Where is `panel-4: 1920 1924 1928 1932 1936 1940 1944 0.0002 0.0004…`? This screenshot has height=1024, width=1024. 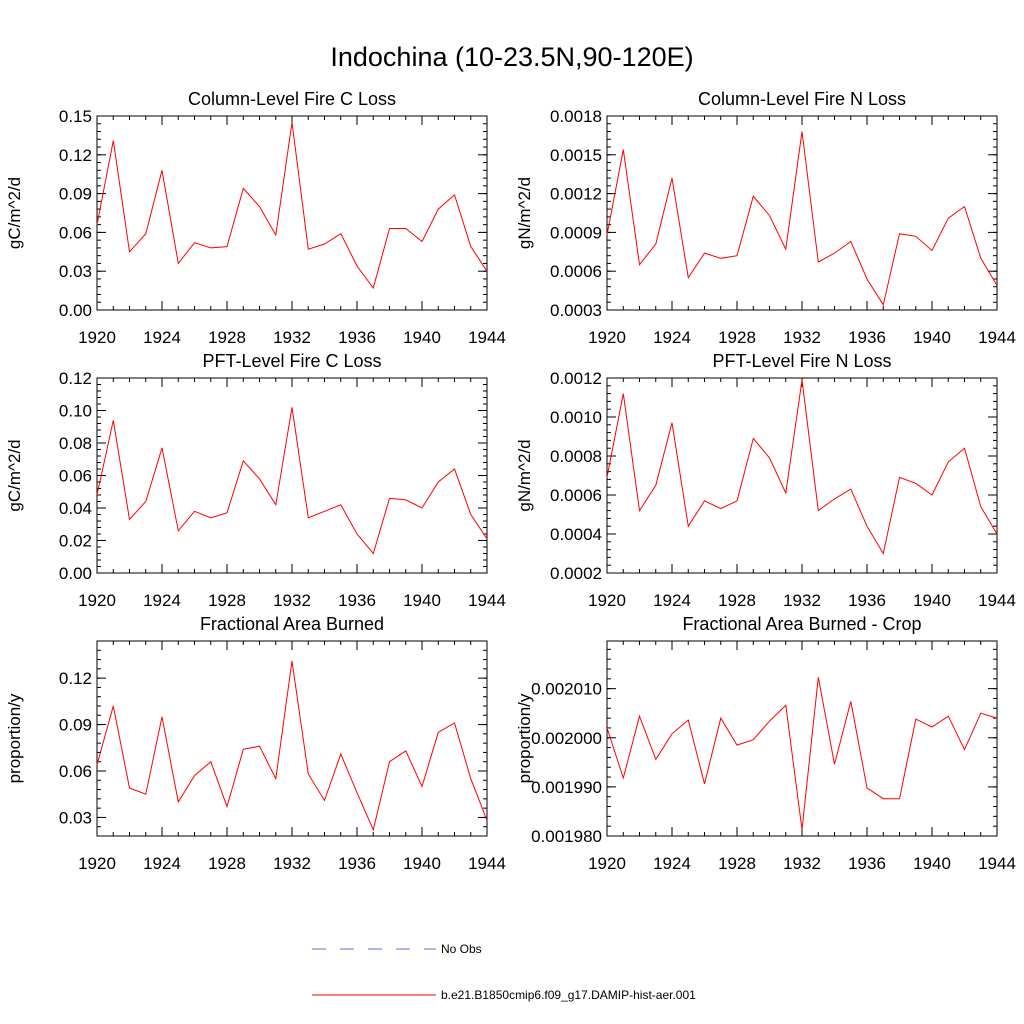
panel-4: 1920 1924 1928 1932 1936 1940 1944 0.0002 0.0004… is located at coordinates (765, 480).